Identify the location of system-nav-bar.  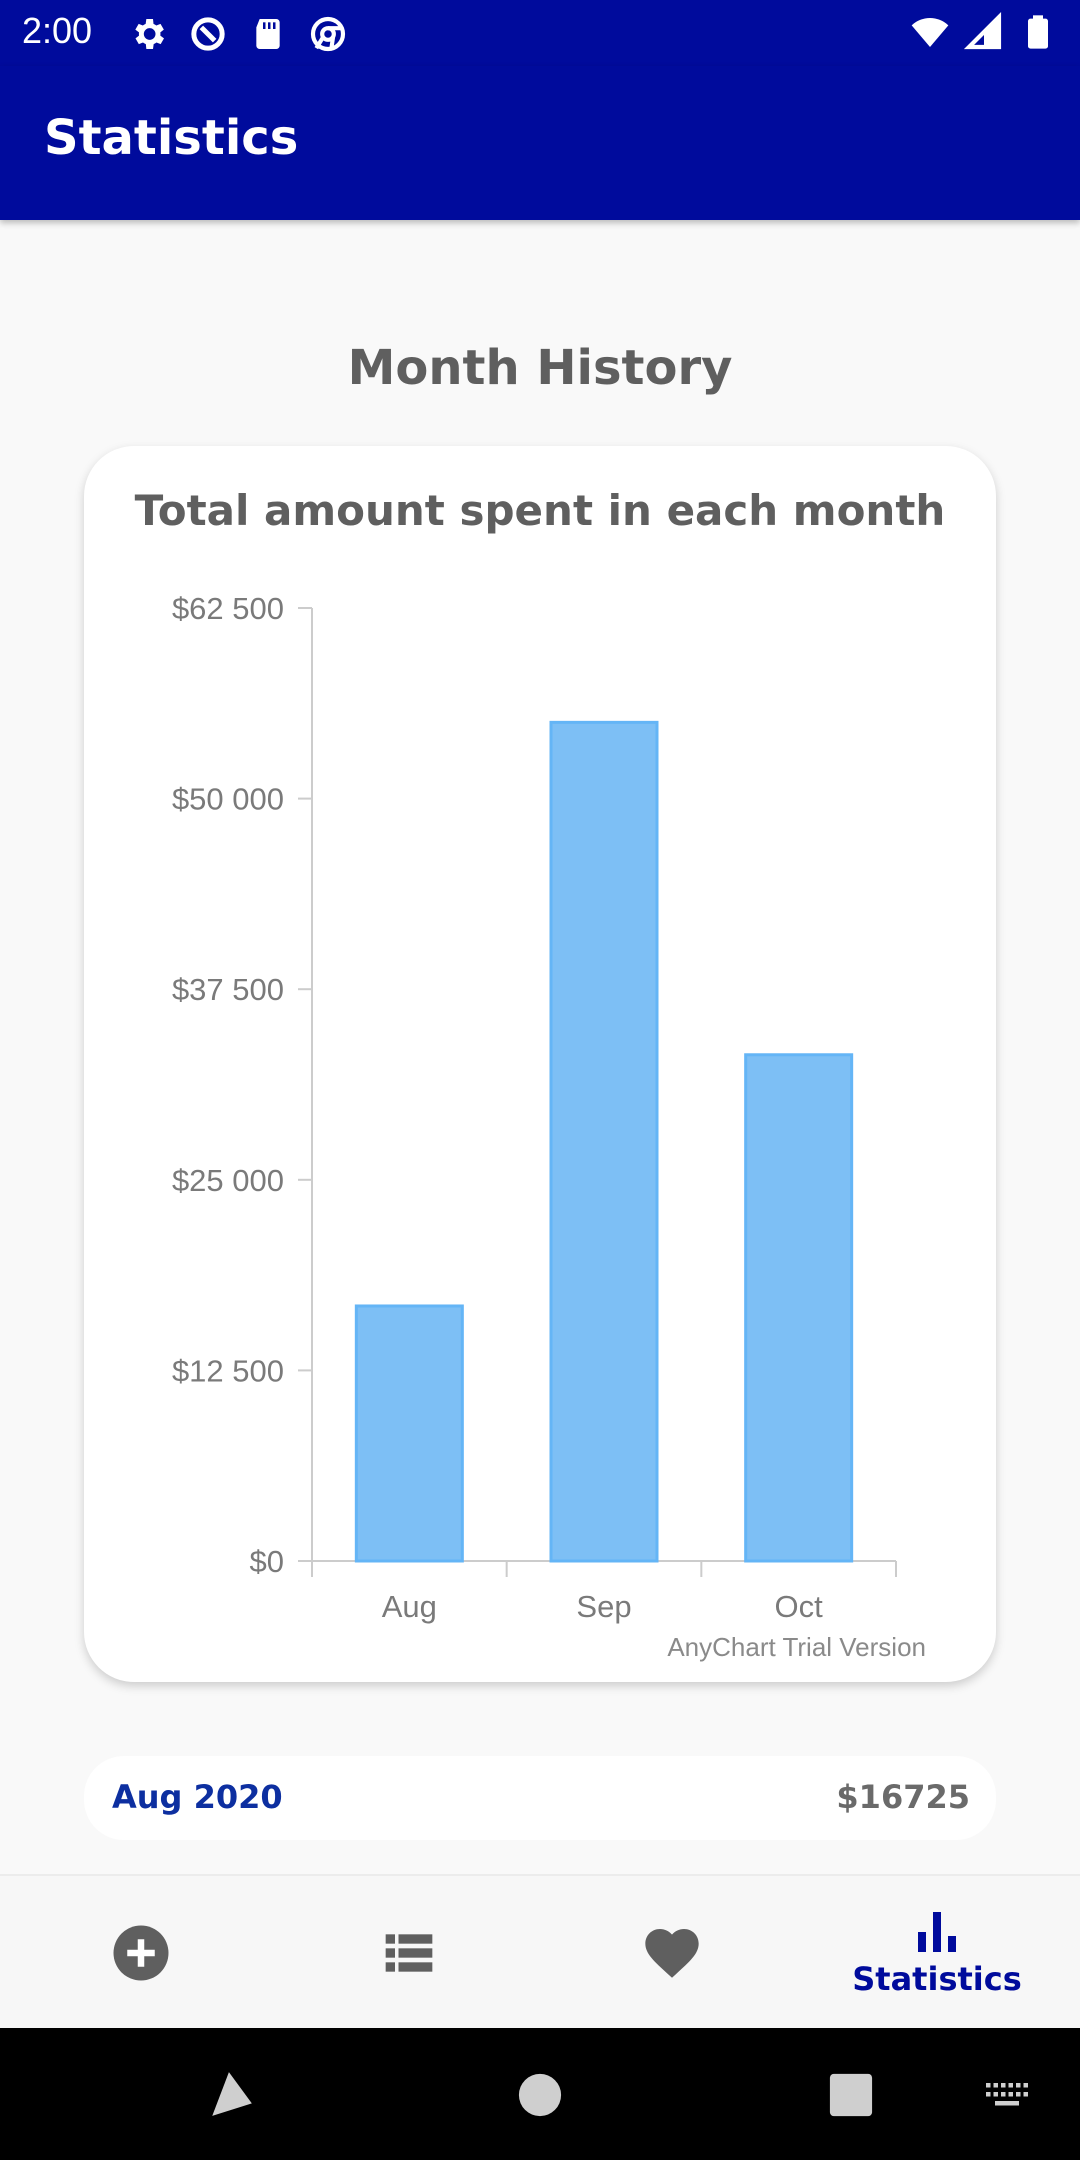
(540, 2094).